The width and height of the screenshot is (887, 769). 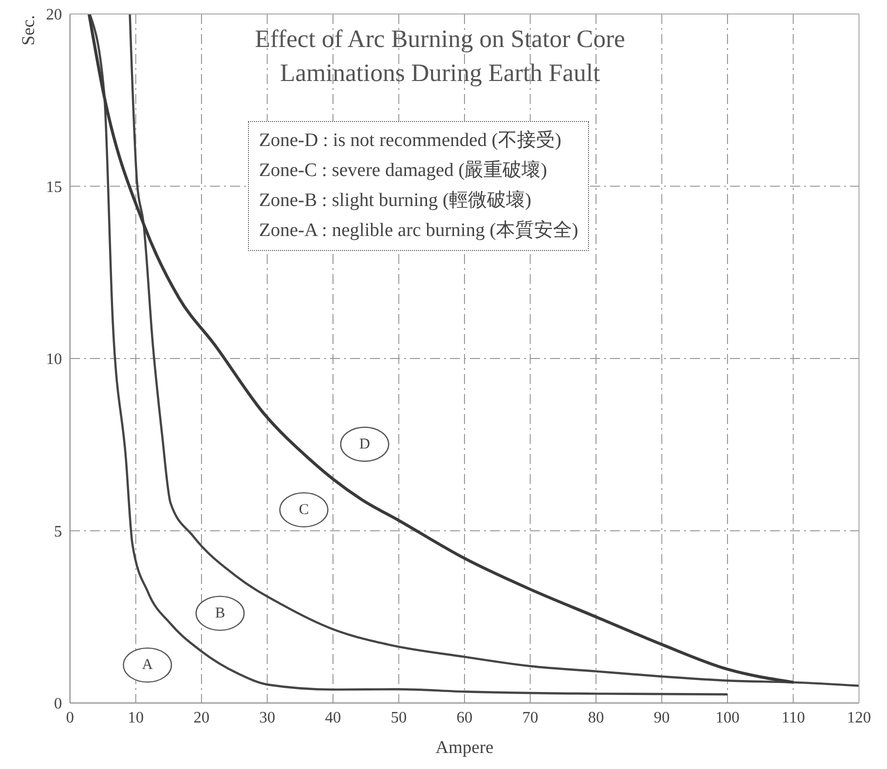 What do you see at coordinates (418, 231) in the screenshot?
I see `annotation: Zone-A : neglible arc burning (本質安全)` at bounding box center [418, 231].